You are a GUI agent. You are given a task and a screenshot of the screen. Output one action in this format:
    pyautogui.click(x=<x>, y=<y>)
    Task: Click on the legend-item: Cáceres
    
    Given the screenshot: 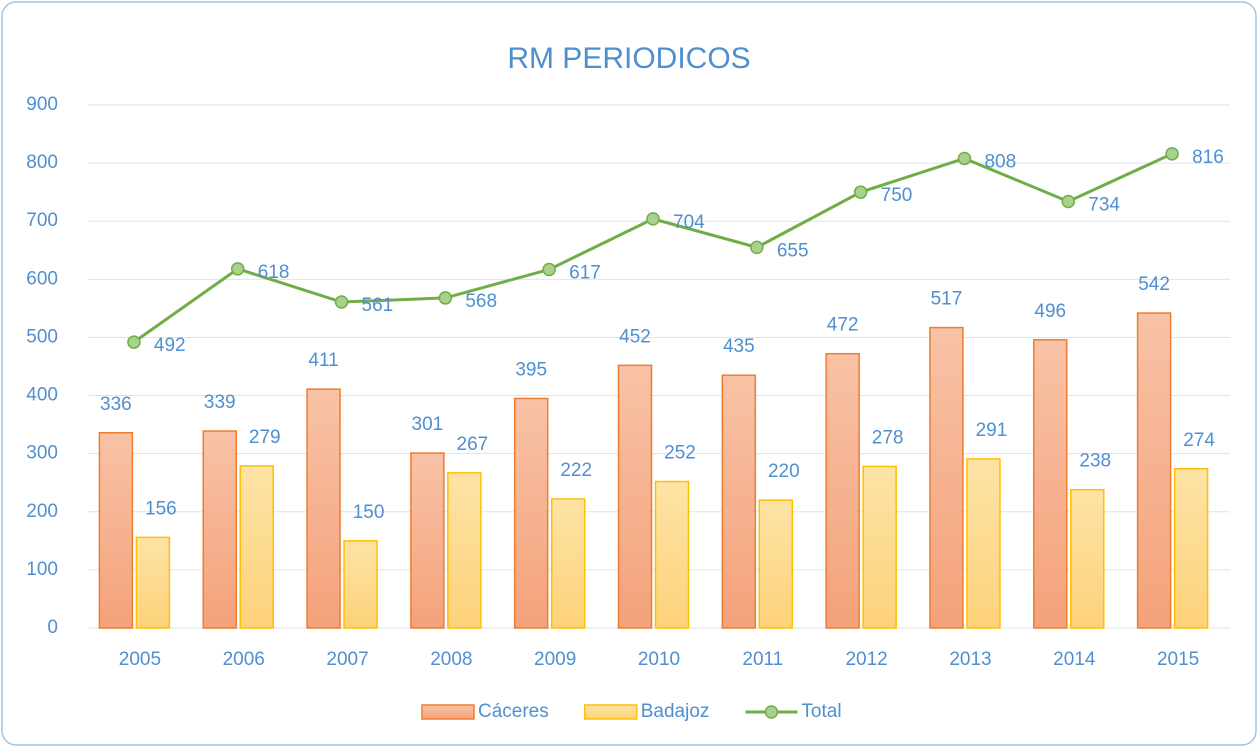 What is the action you would take?
    pyautogui.click(x=485, y=711)
    